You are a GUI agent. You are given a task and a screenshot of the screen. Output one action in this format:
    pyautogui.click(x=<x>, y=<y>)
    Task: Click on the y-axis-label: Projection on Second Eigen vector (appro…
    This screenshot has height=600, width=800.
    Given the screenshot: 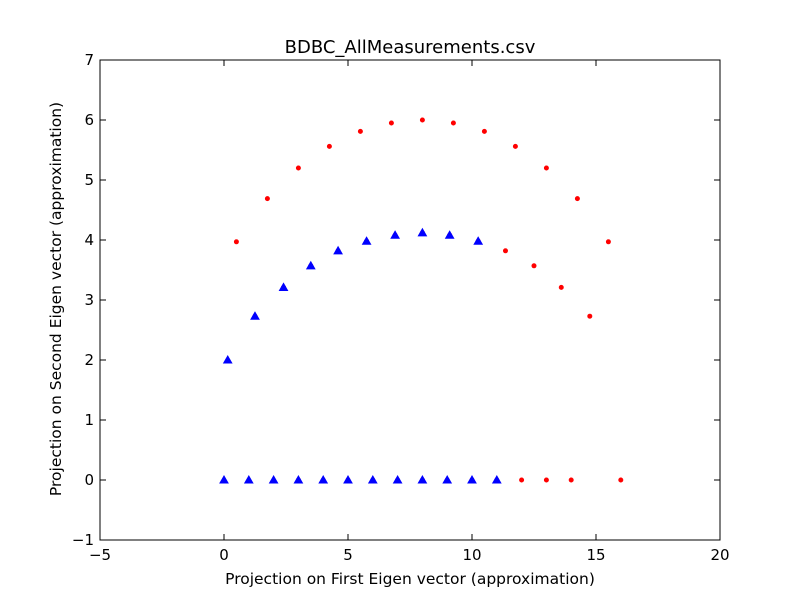 What is the action you would take?
    pyautogui.click(x=56, y=299)
    